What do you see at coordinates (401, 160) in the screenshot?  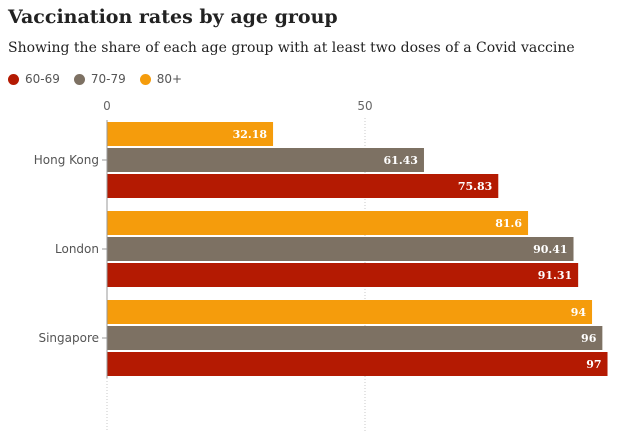 I see `data-label-hong-kong-70-79: 61.43` at bounding box center [401, 160].